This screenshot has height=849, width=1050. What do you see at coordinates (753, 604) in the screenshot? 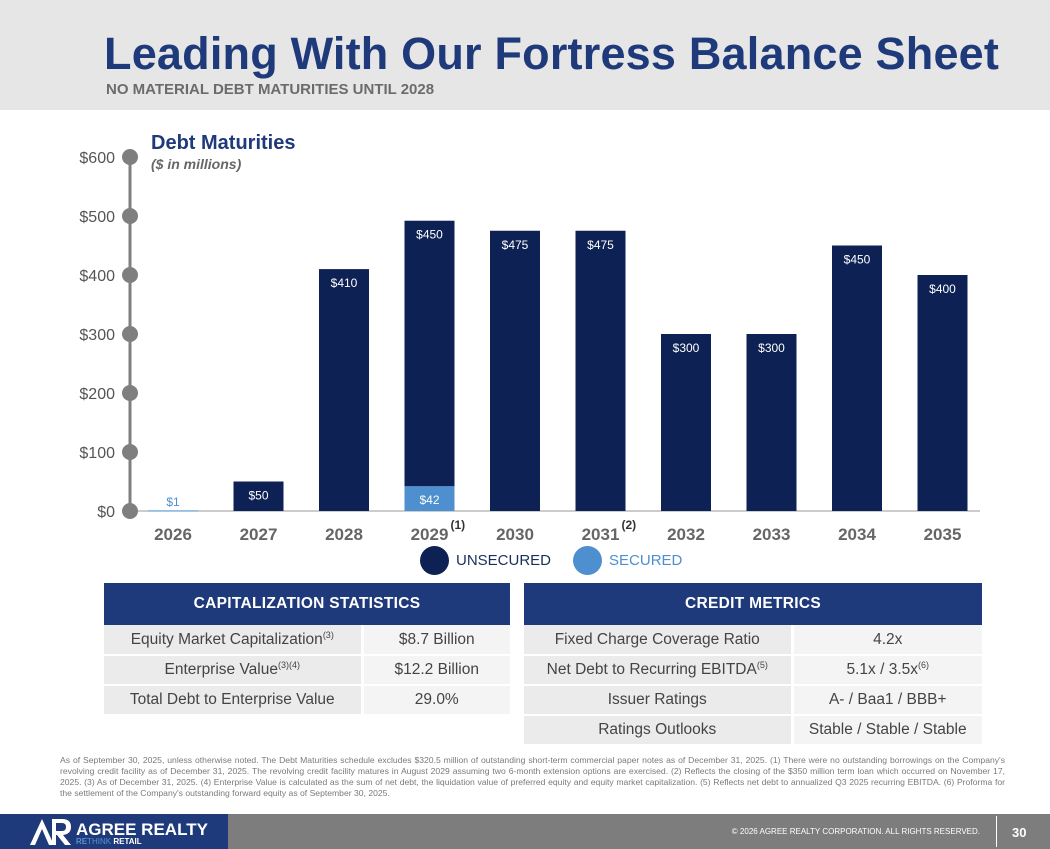
I see `credit-metrics-header: CREDIT METRICS` at bounding box center [753, 604].